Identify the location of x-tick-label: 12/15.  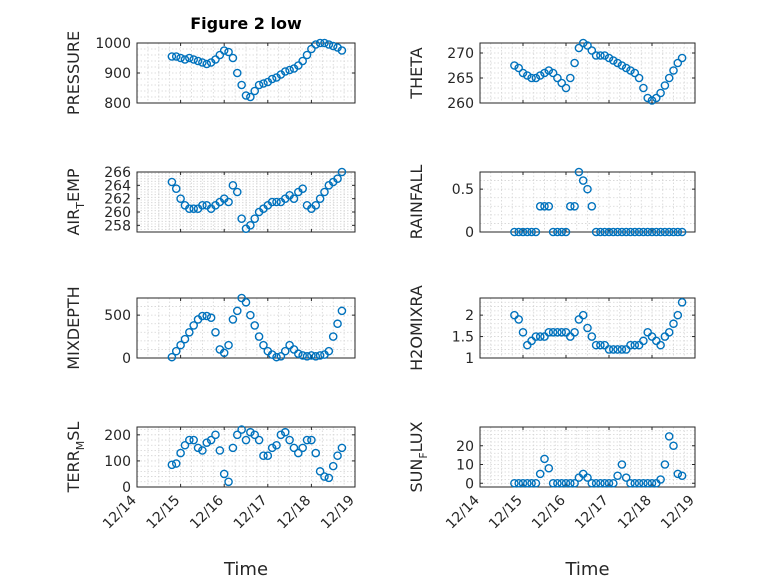
(506, 513).